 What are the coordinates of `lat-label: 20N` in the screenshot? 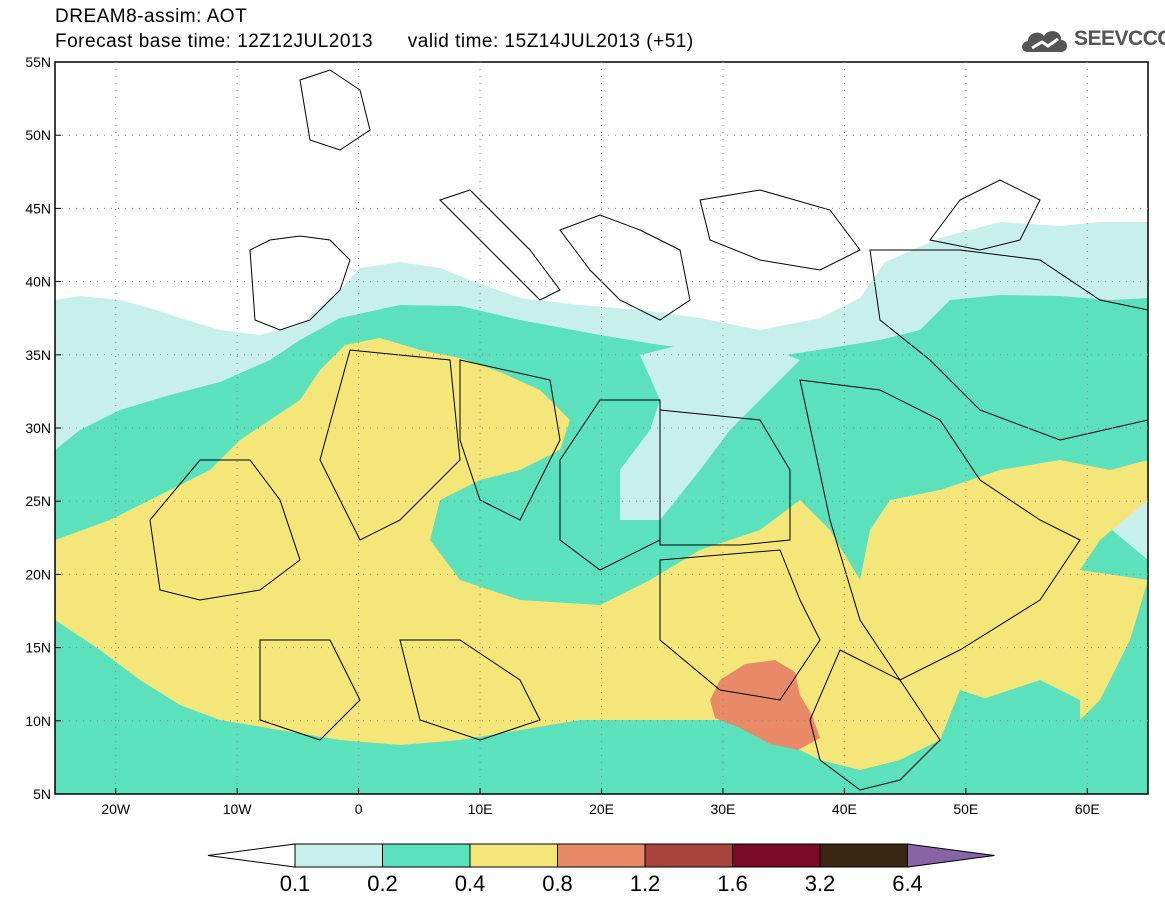 It's located at (38, 574).